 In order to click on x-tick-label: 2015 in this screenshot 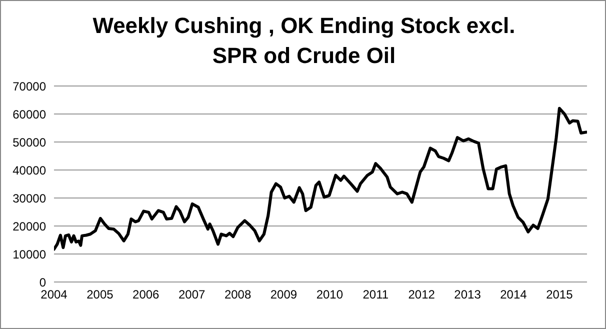, I will do `click(560, 295)`.